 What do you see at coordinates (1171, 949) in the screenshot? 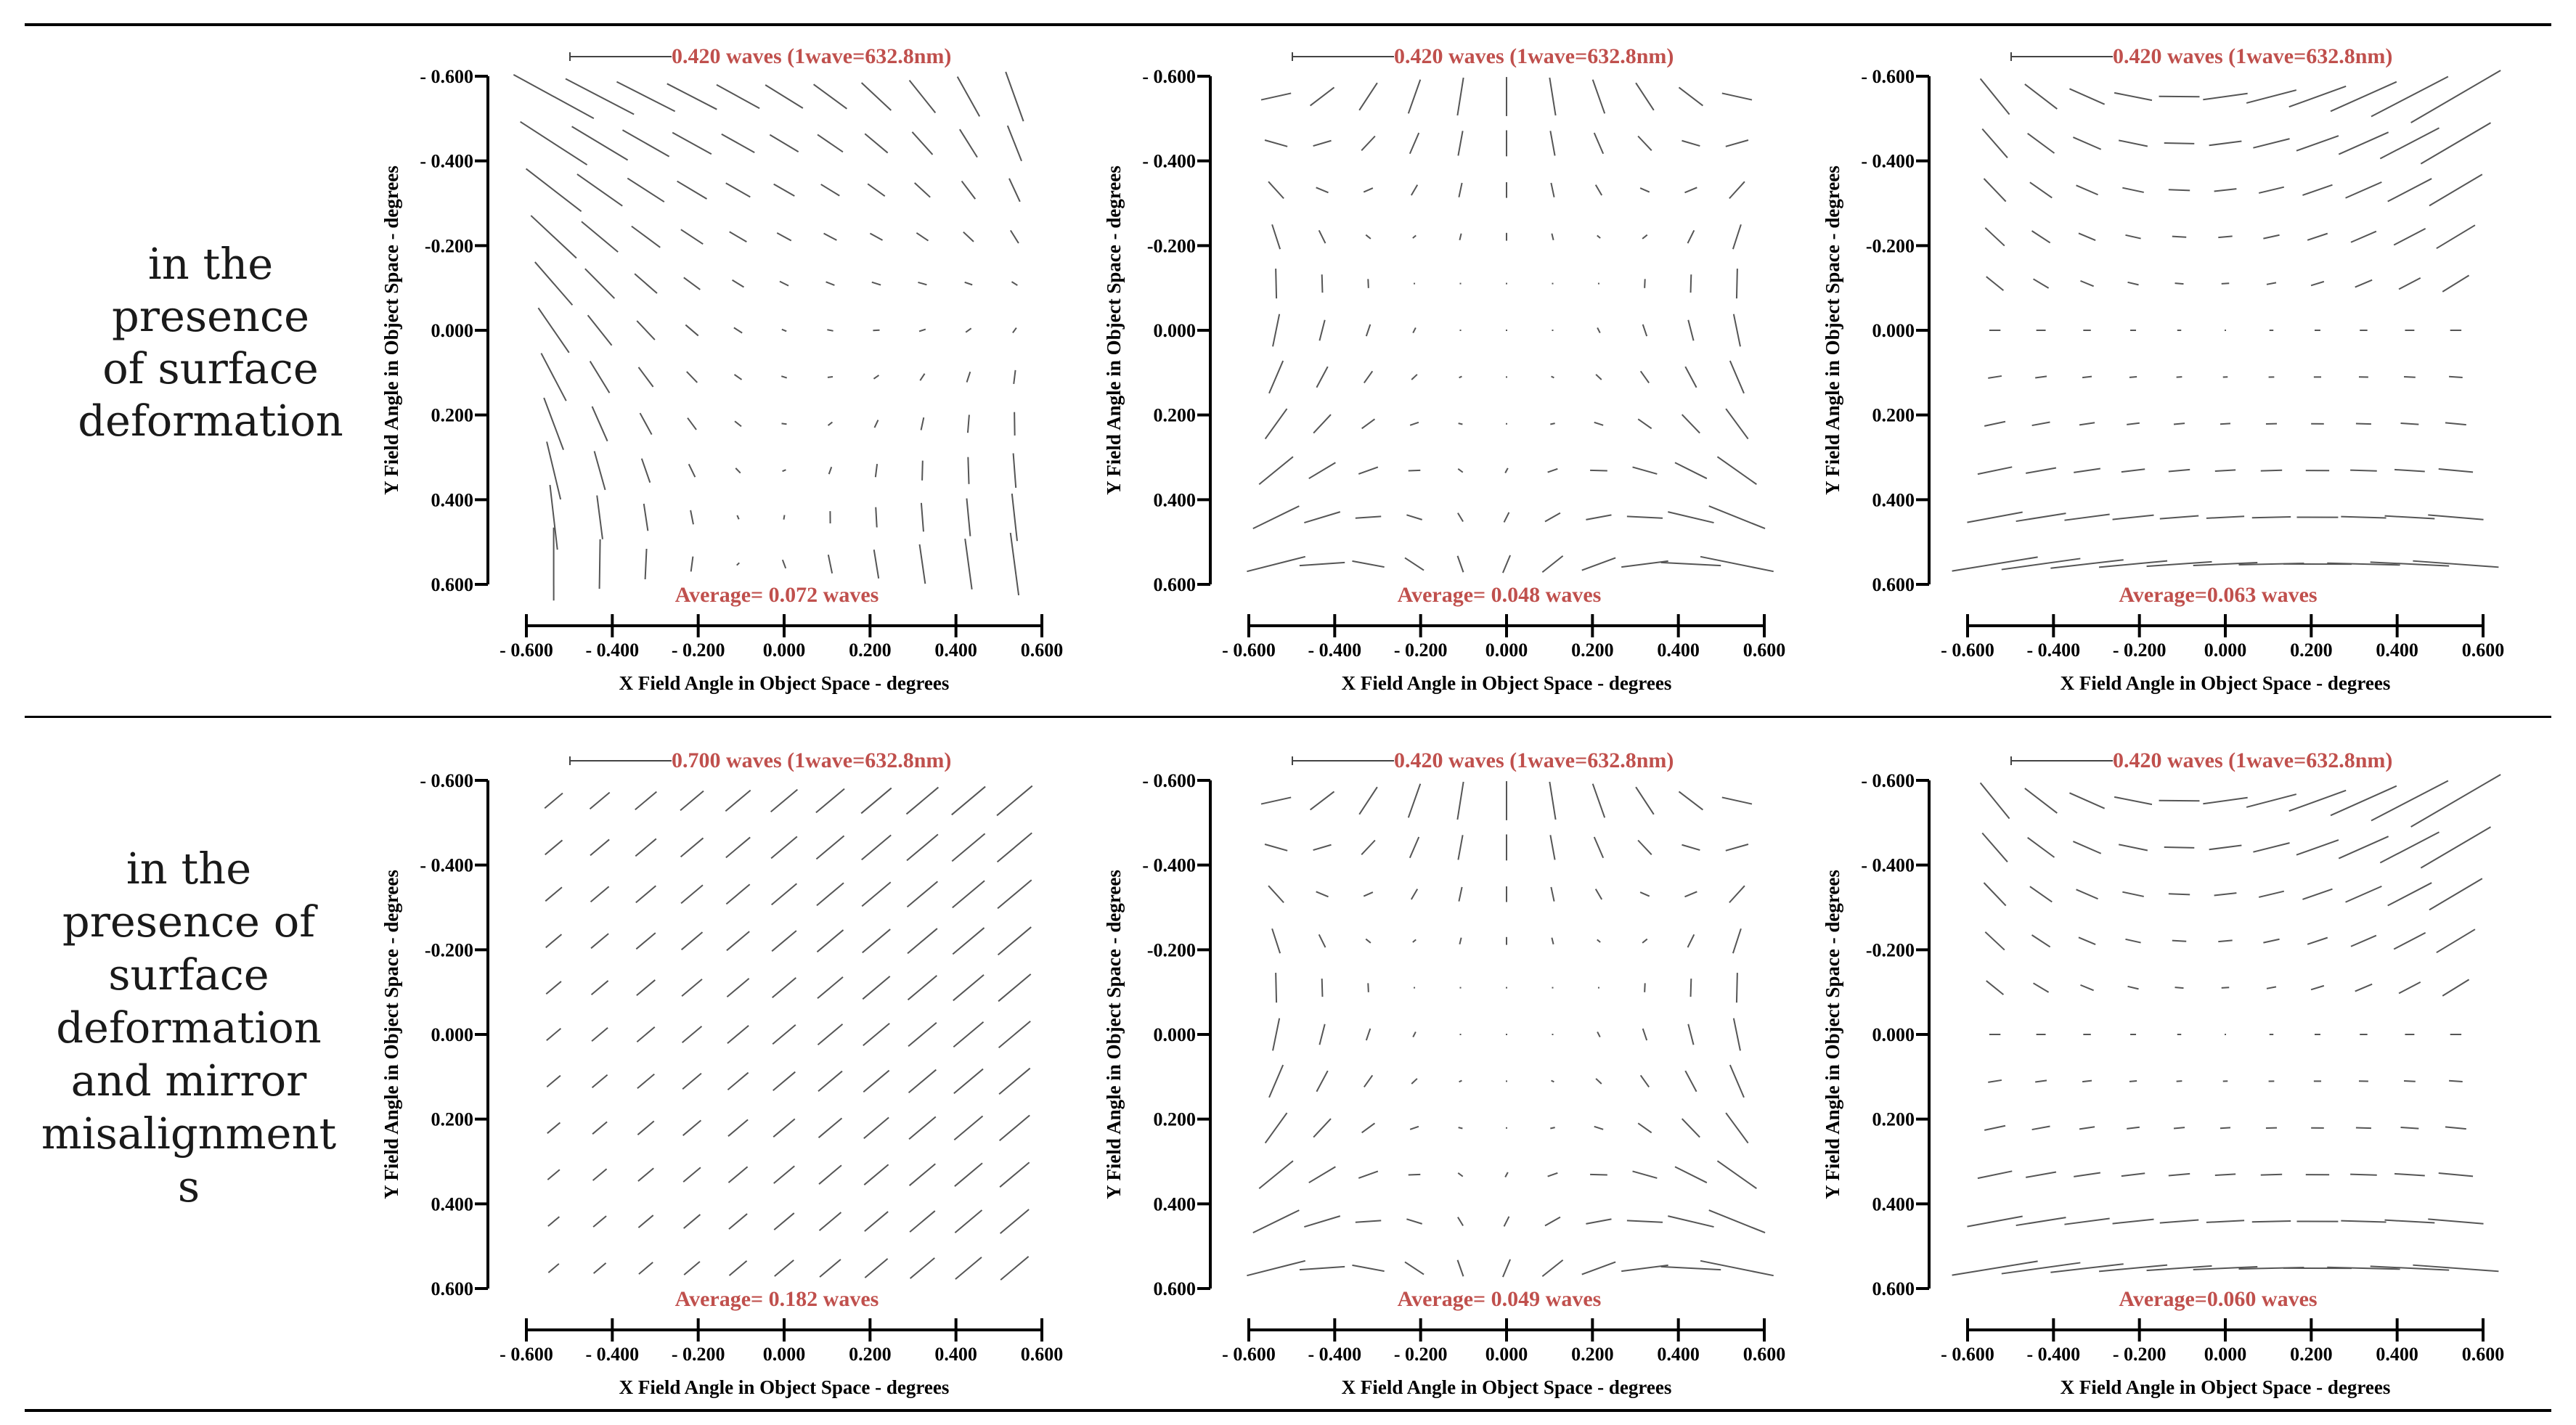
I see `y-tick-label: -0.200` at bounding box center [1171, 949].